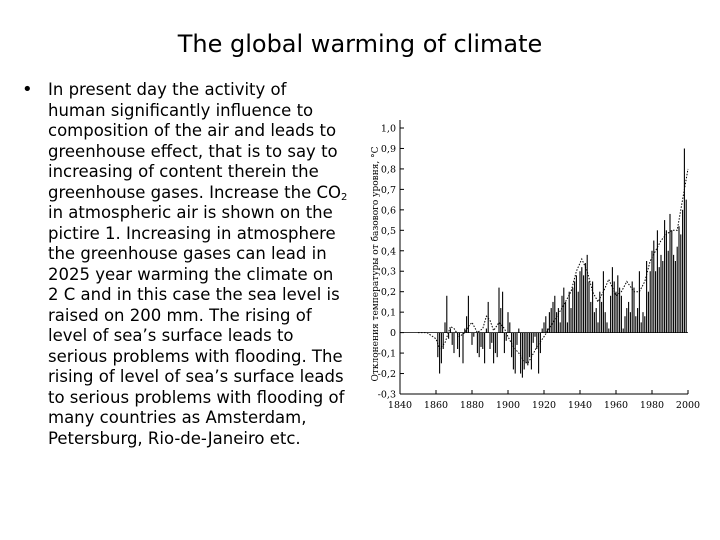  Describe the element at coordinates (387, 395) in the screenshot. I see `y-tick-label: -0,3` at that location.